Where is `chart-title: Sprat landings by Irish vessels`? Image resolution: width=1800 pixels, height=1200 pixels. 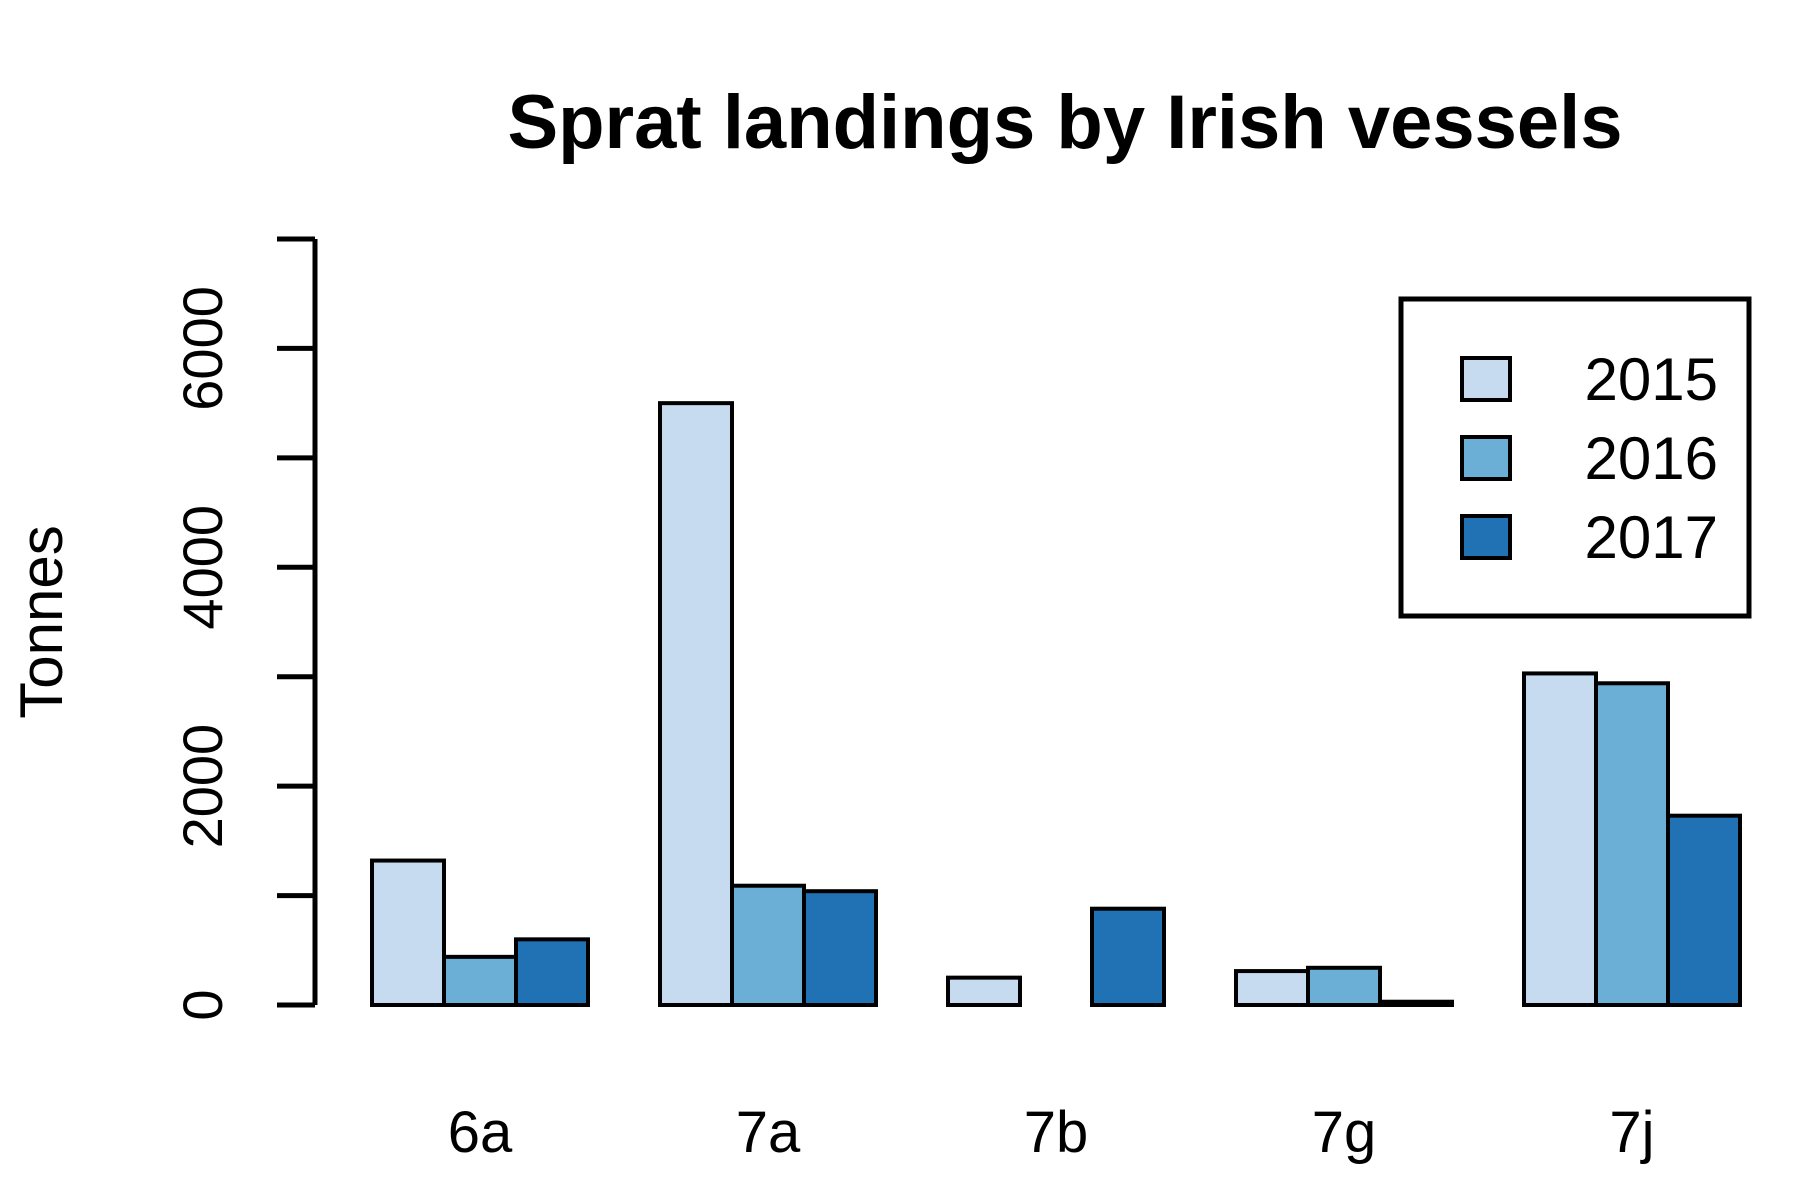 chart-title: Sprat landings by Irish vessels is located at coordinates (1064, 122).